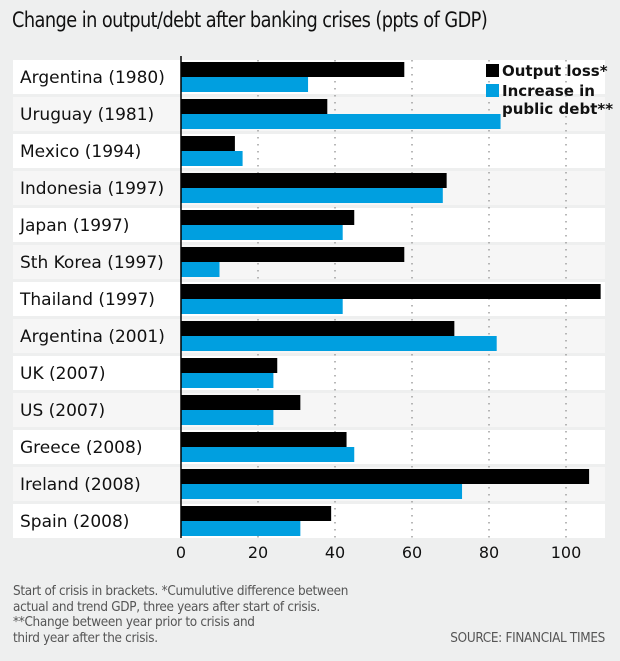 This screenshot has height=661, width=620. I want to click on category-label: Spain (2008), so click(74, 522).